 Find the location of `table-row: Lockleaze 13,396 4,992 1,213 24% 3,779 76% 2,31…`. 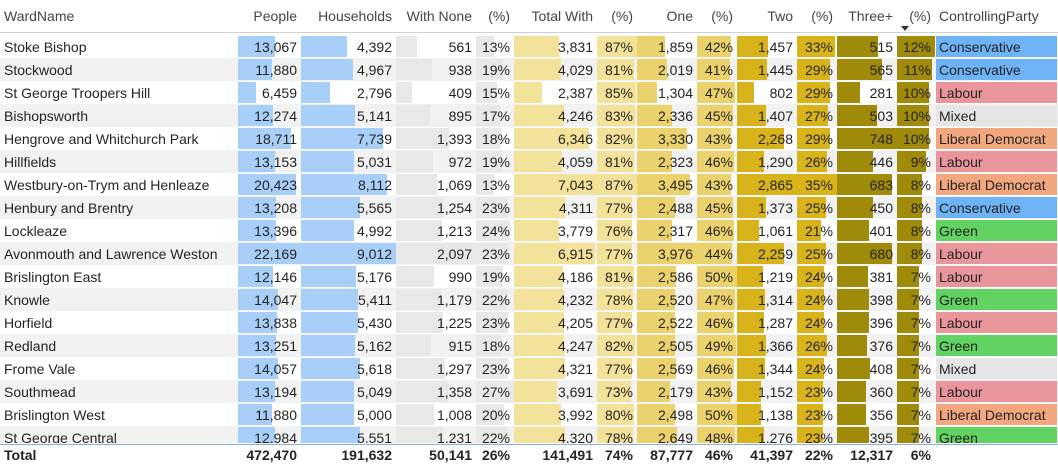

table-row: Lockleaze 13,396 4,992 1,213 24% 3,779 76% 2,31… is located at coordinates (529, 230).